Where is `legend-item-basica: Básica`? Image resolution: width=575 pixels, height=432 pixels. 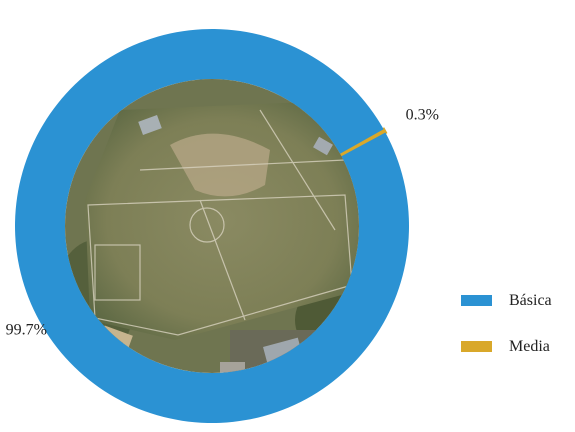 legend-item-basica: Básica is located at coordinates (517, 300).